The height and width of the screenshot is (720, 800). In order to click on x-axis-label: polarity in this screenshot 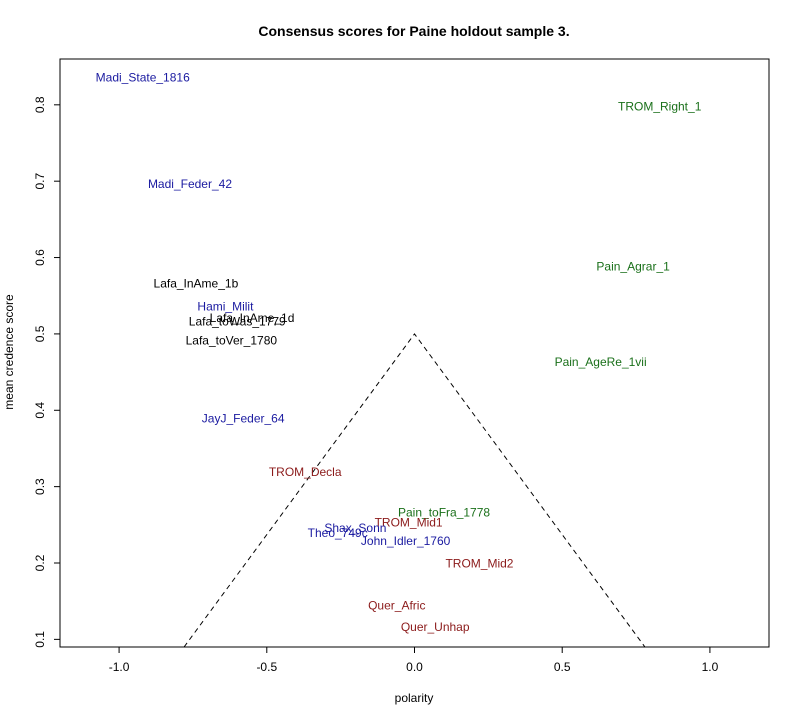, I will do `click(414, 698)`.